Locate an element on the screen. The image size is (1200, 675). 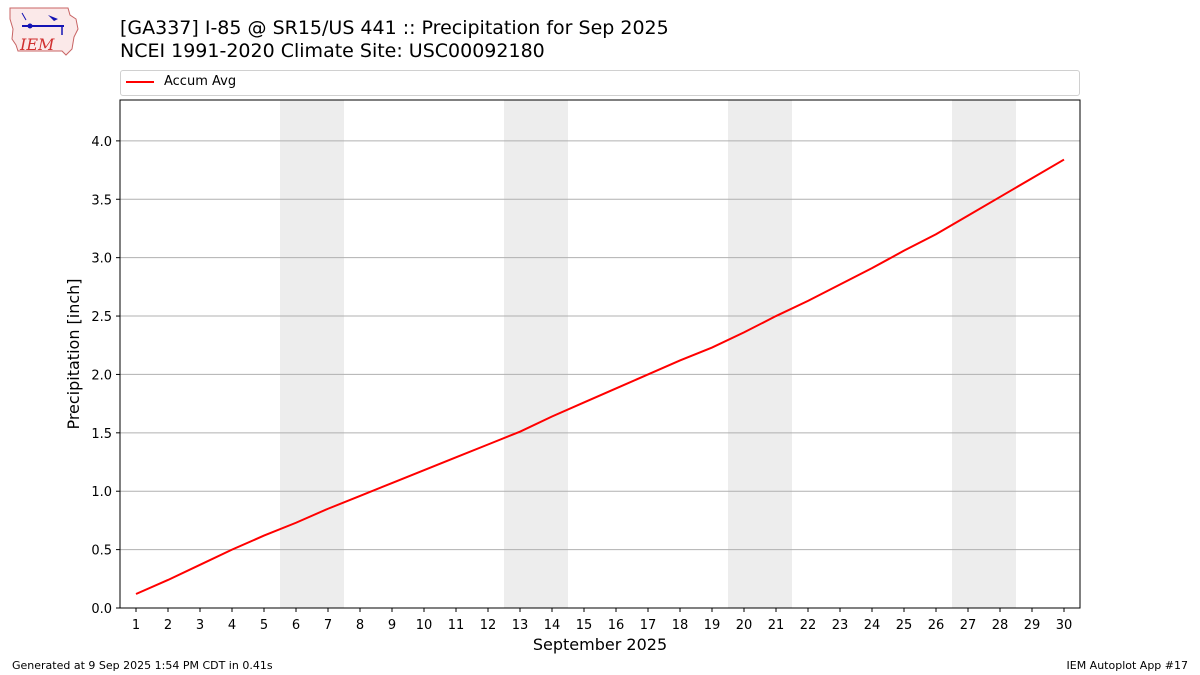
x-tick-label: 9 is located at coordinates (392, 625).